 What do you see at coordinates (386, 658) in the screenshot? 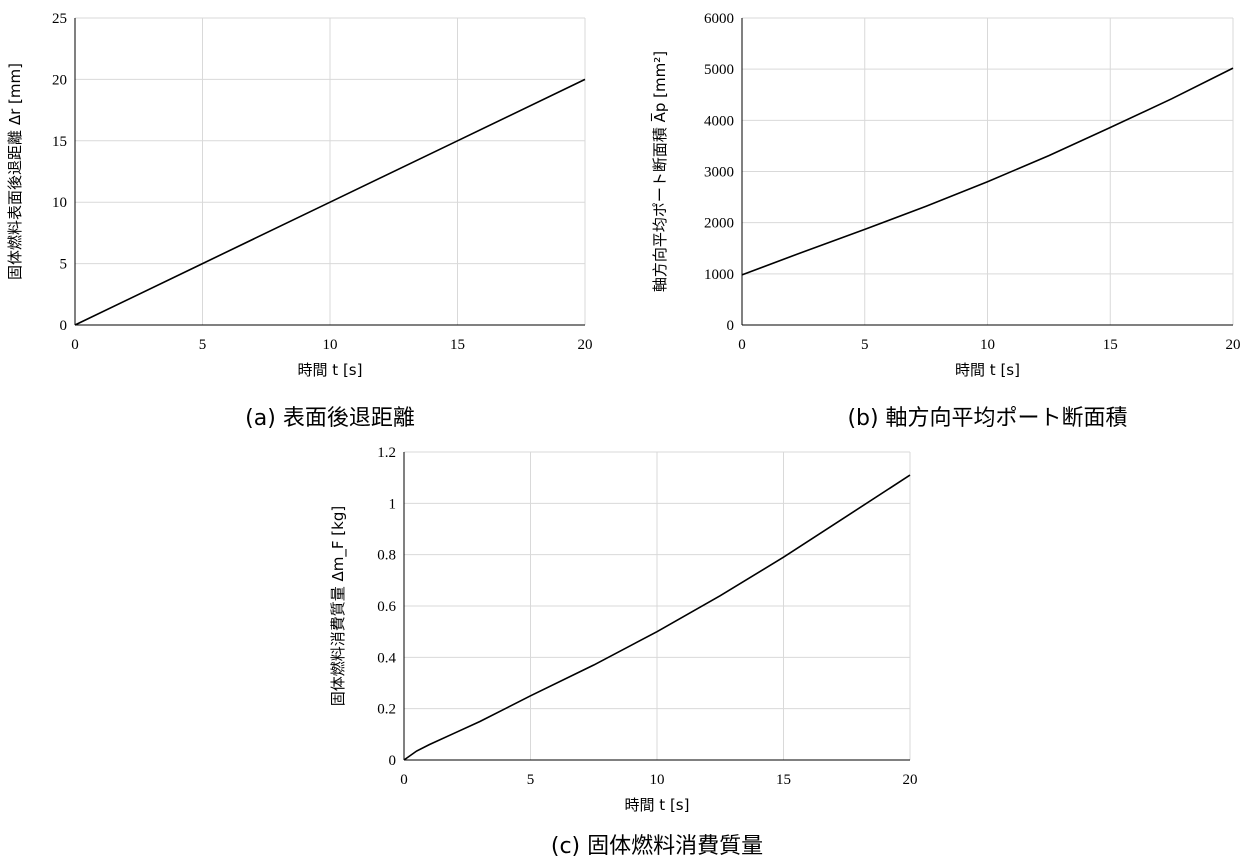
I see `y-tick-label: 0.4` at bounding box center [386, 658].